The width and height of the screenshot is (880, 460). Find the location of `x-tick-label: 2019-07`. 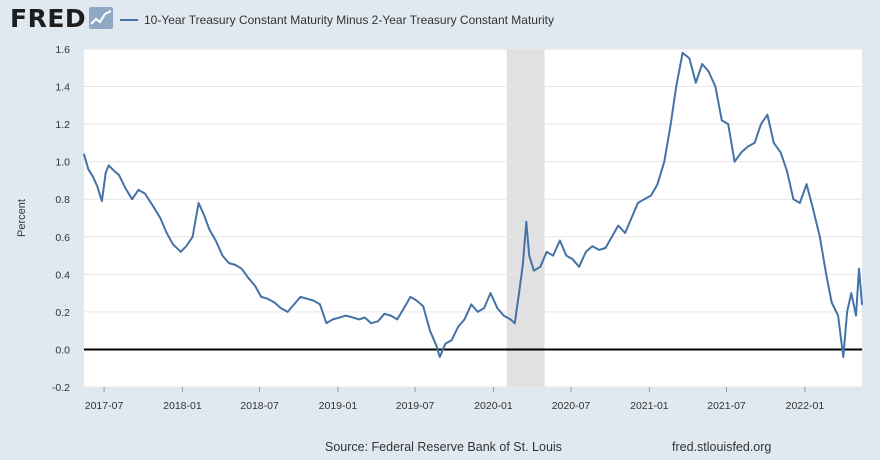

x-tick-label: 2019-07 is located at coordinates (415, 406).